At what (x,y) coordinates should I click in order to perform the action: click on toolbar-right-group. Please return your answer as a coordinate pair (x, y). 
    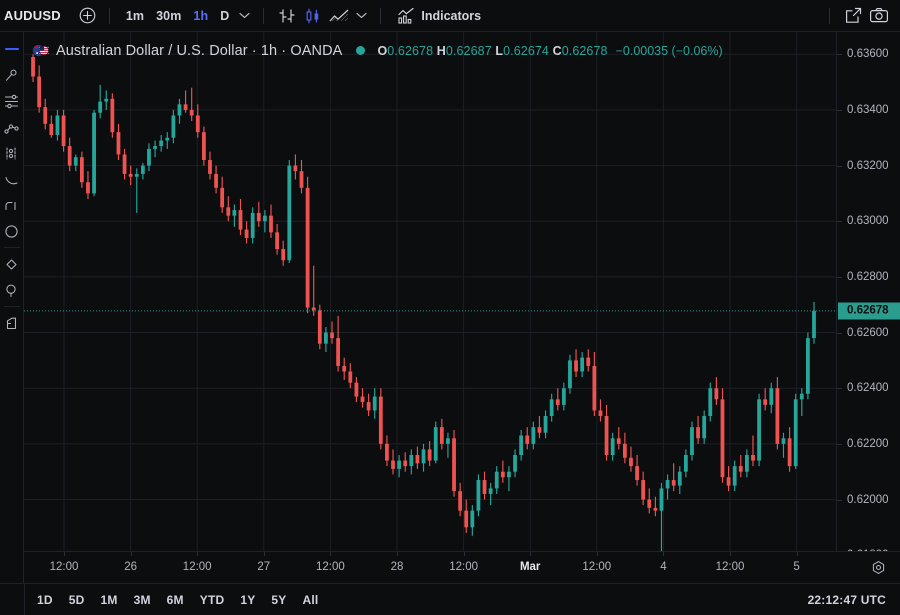
    Looking at the image, I should click on (859, 16).